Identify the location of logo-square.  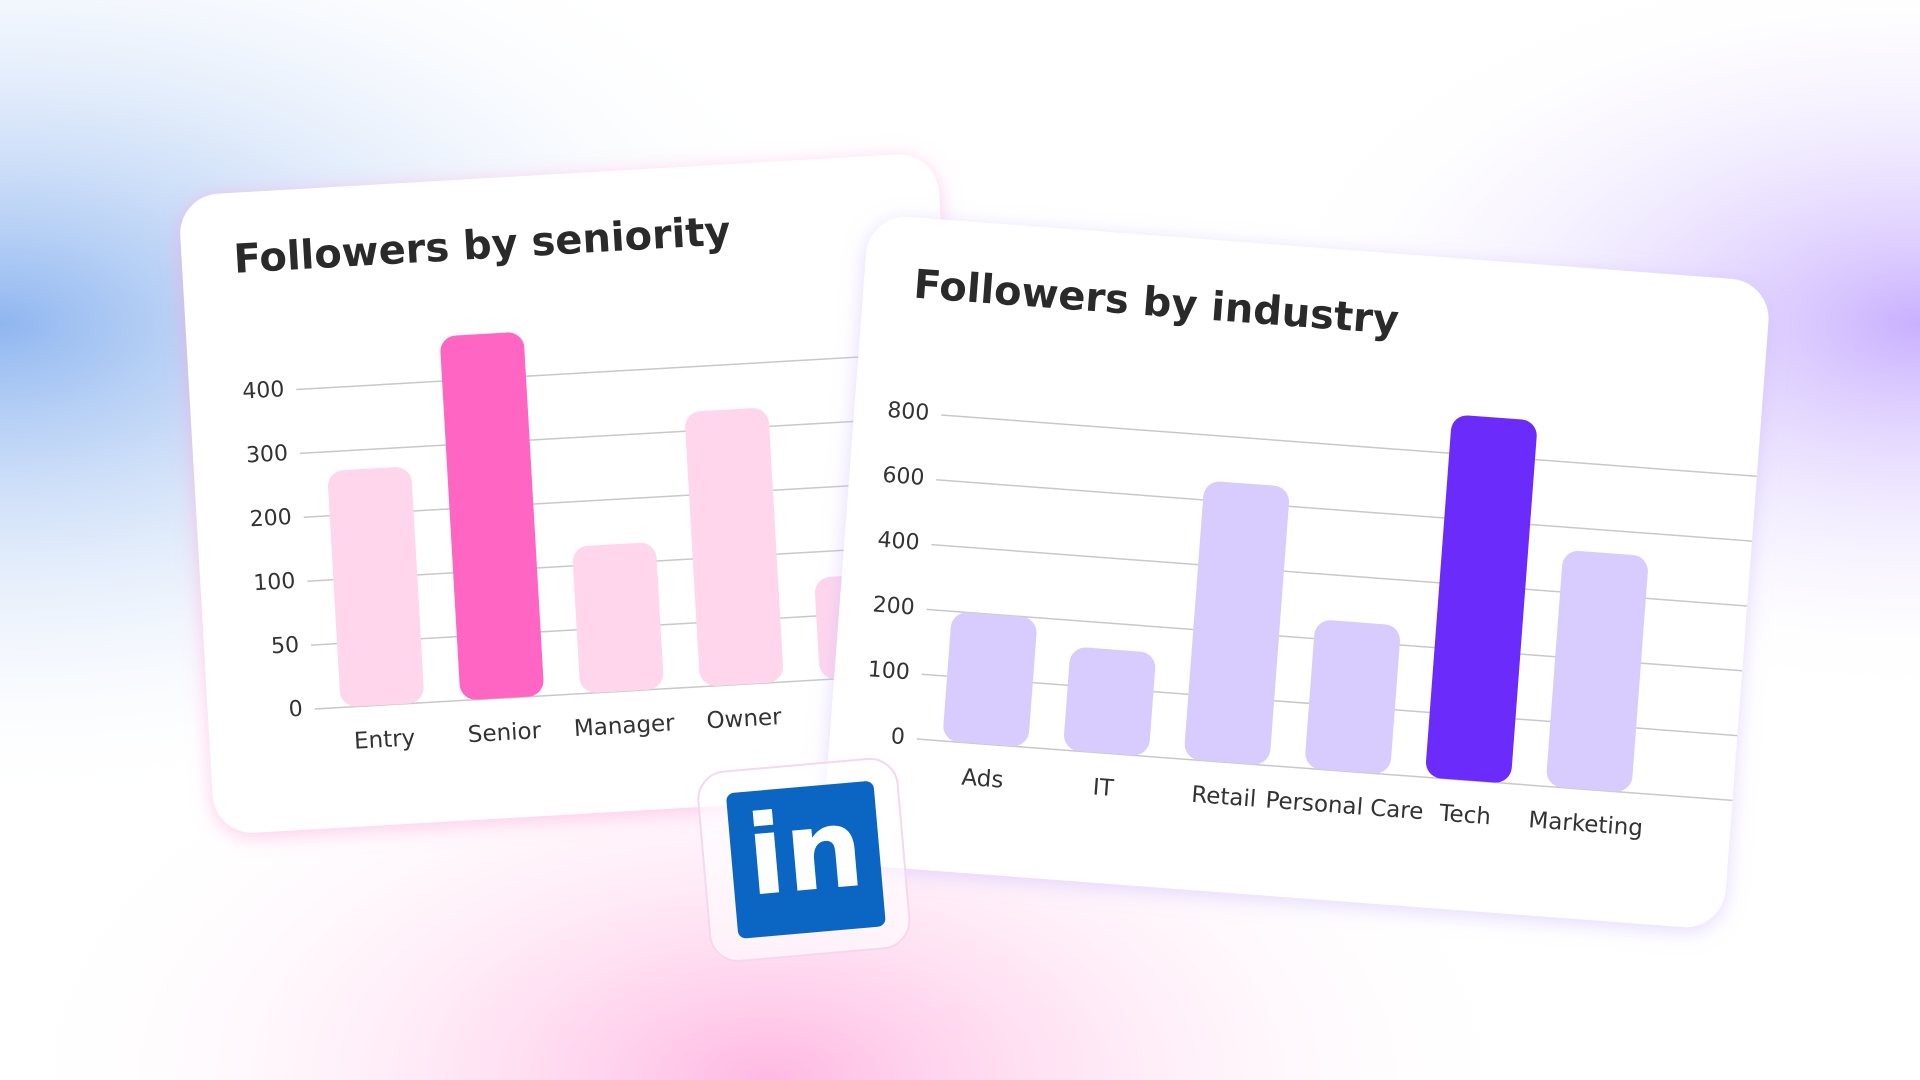
(806, 860).